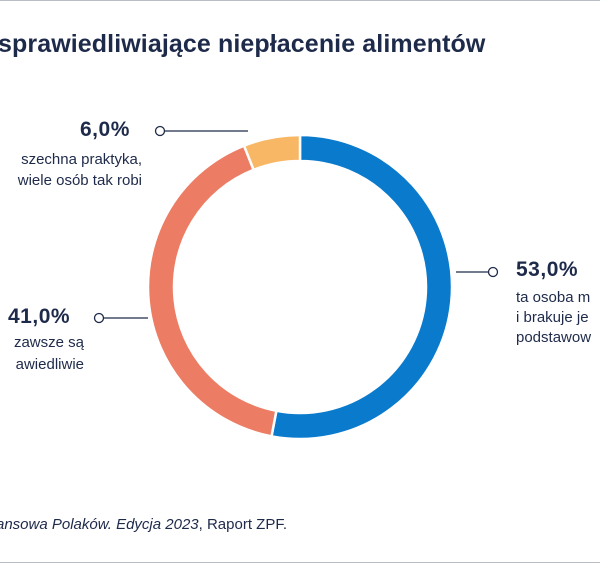 This screenshot has width=600, height=563. What do you see at coordinates (79, 180) in the screenshot?
I see `slice-label-6-line2: wiele osób tak robi` at bounding box center [79, 180].